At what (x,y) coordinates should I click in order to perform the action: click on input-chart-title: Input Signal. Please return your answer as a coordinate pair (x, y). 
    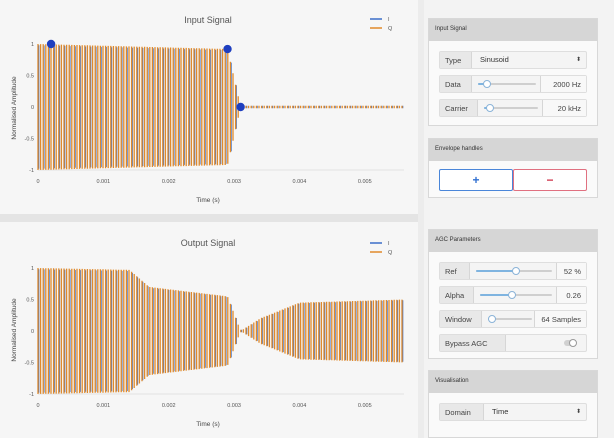
    Looking at the image, I should click on (208, 20).